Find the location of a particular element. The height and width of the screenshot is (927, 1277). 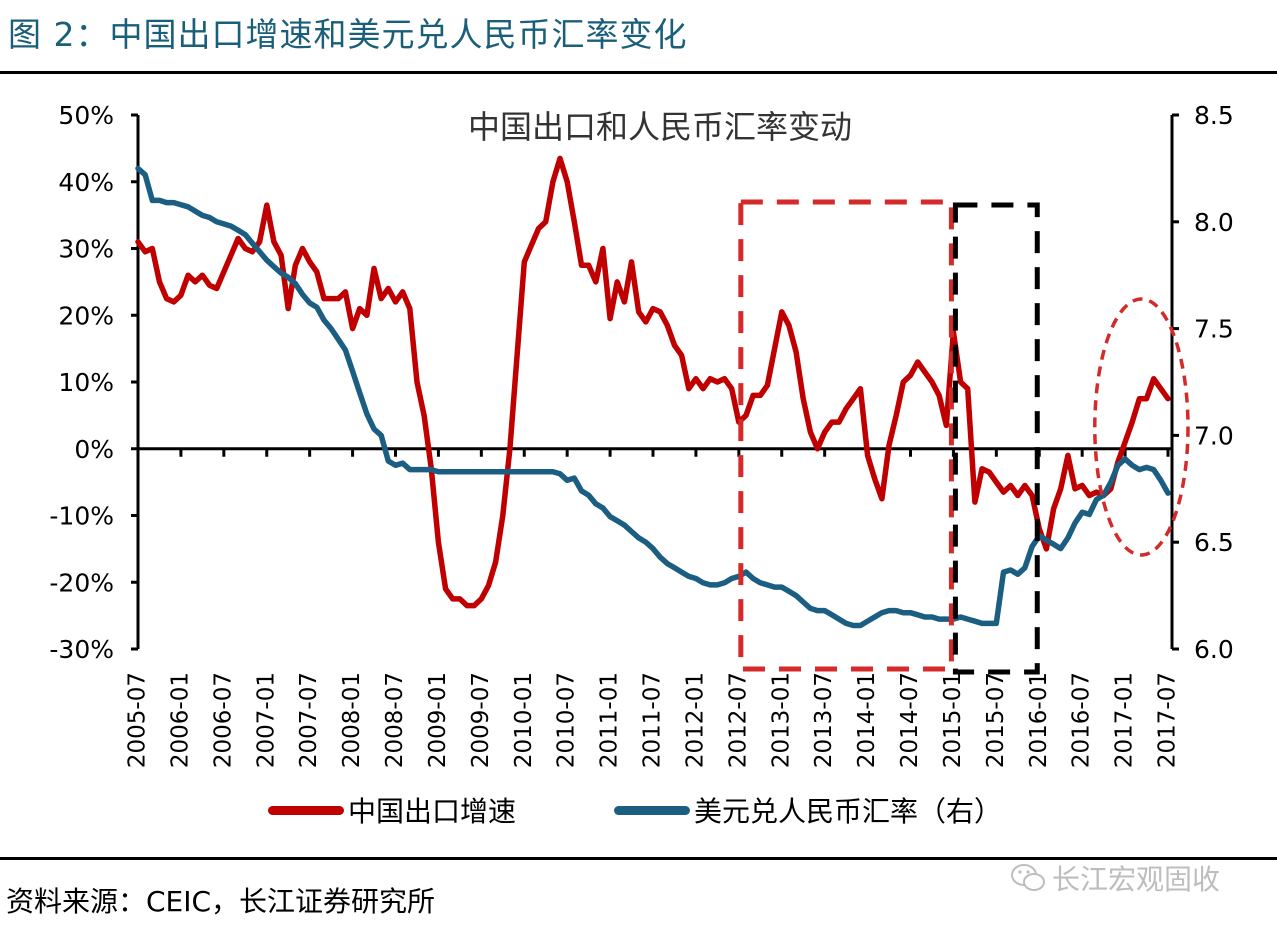

x-tick-label: 2010-01 is located at coordinates (524, 720).